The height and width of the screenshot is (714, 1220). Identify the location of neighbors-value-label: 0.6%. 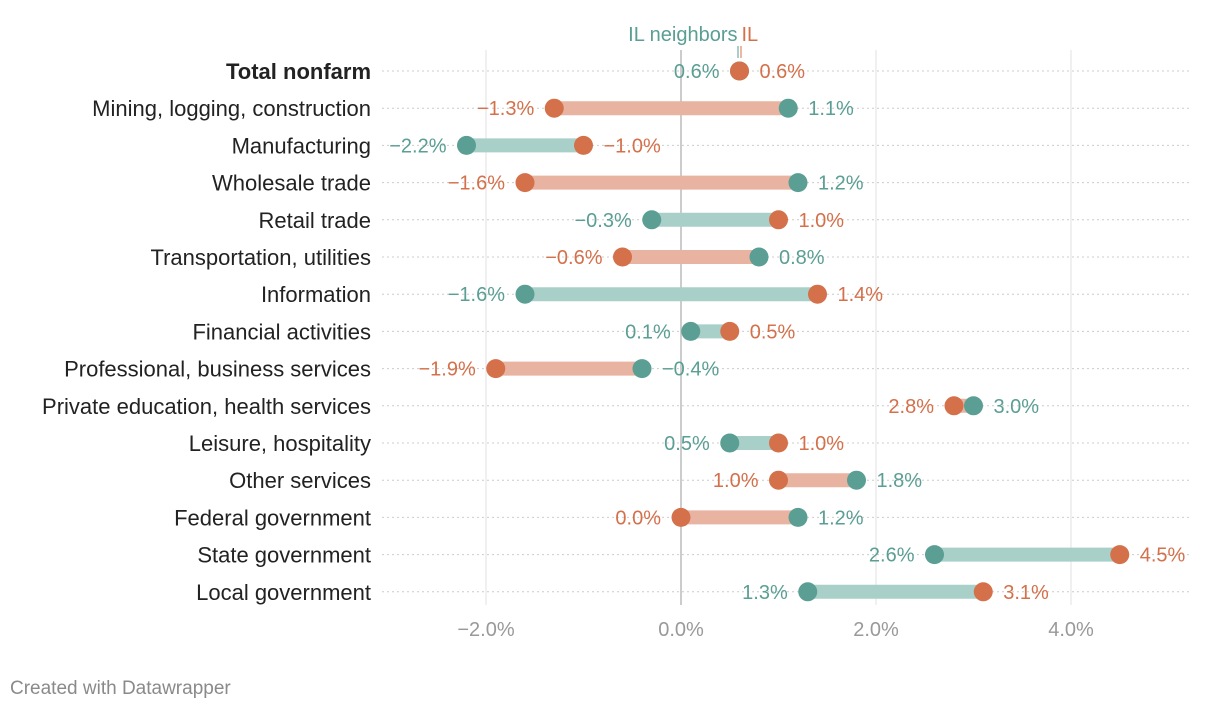
(697, 72).